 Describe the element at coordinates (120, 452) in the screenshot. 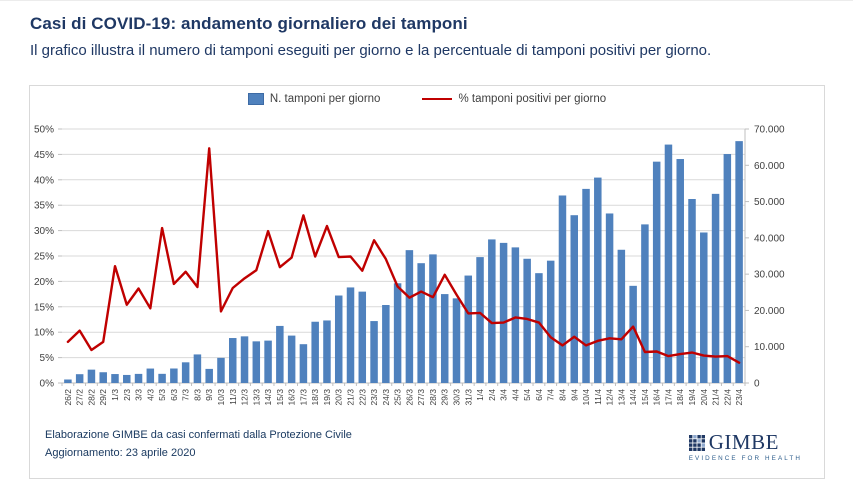

I see `update-note: Aggiornamento: 23 aprile 2020` at that location.